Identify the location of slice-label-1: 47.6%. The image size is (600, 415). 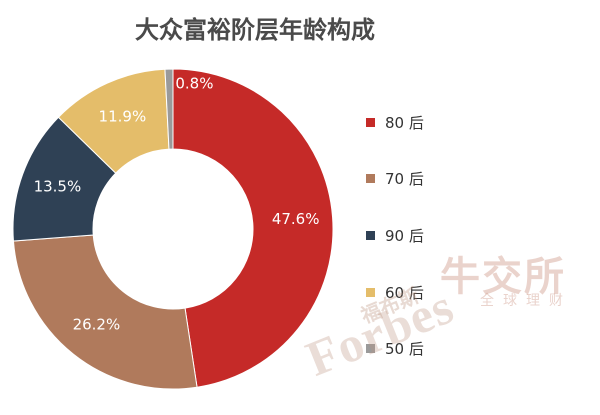
(296, 219).